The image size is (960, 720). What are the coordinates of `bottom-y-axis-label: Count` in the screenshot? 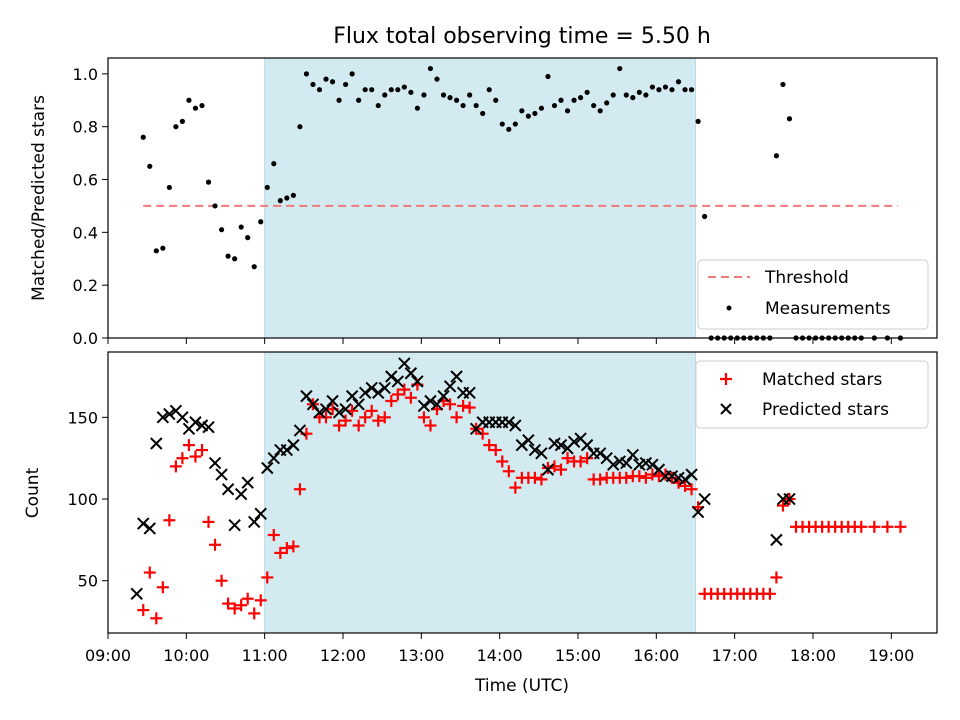 It's located at (33, 492).